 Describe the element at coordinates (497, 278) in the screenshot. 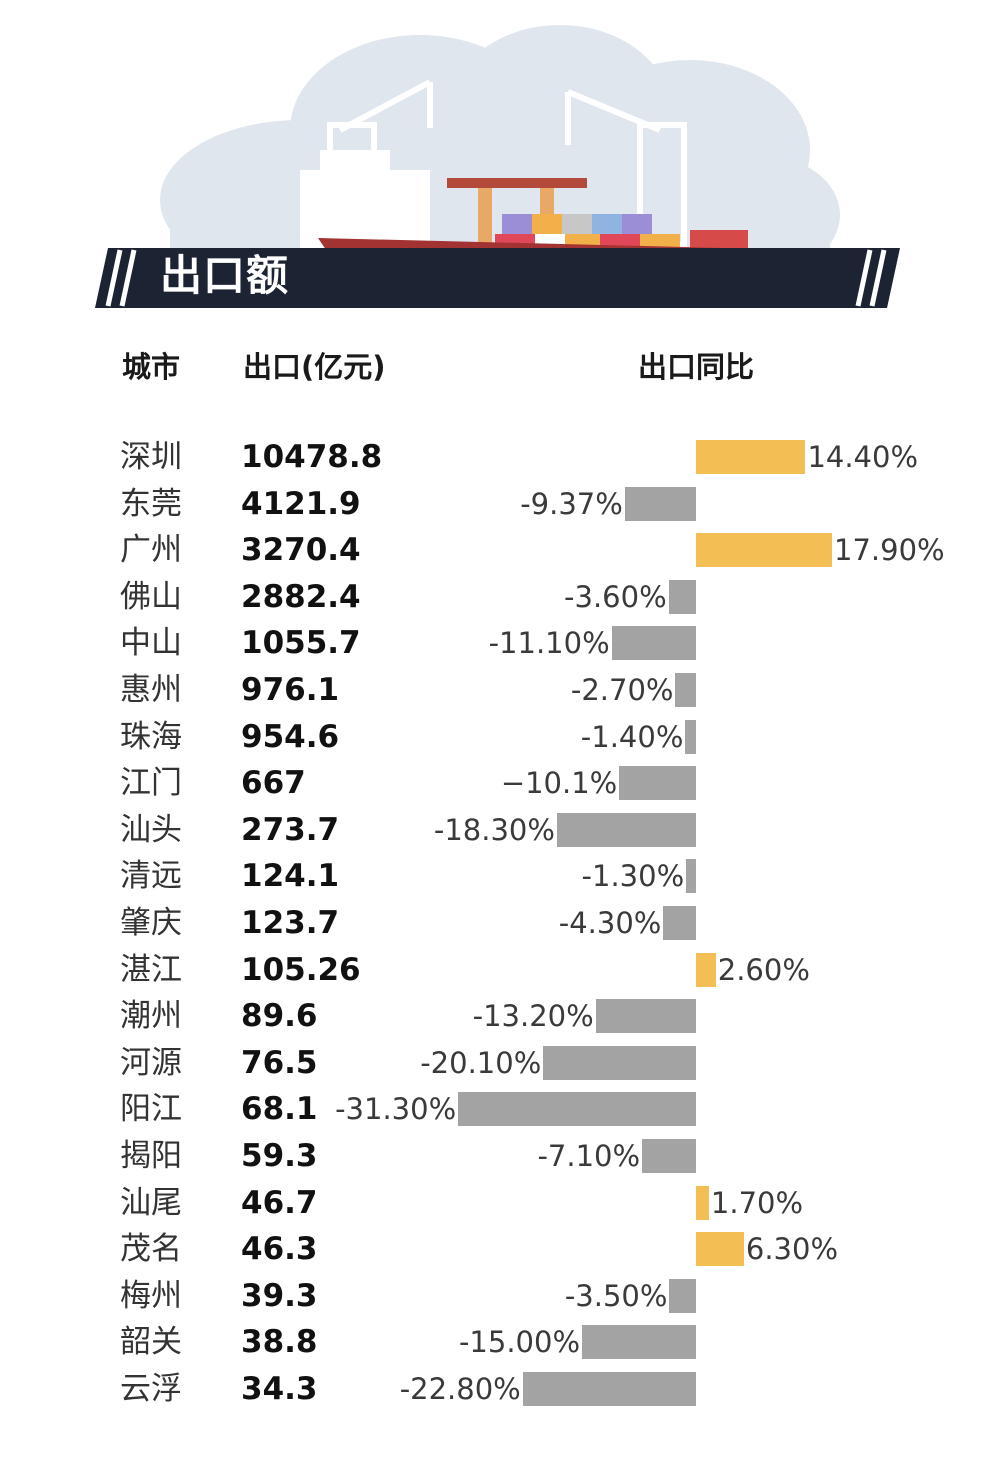

I see `title-band` at that location.